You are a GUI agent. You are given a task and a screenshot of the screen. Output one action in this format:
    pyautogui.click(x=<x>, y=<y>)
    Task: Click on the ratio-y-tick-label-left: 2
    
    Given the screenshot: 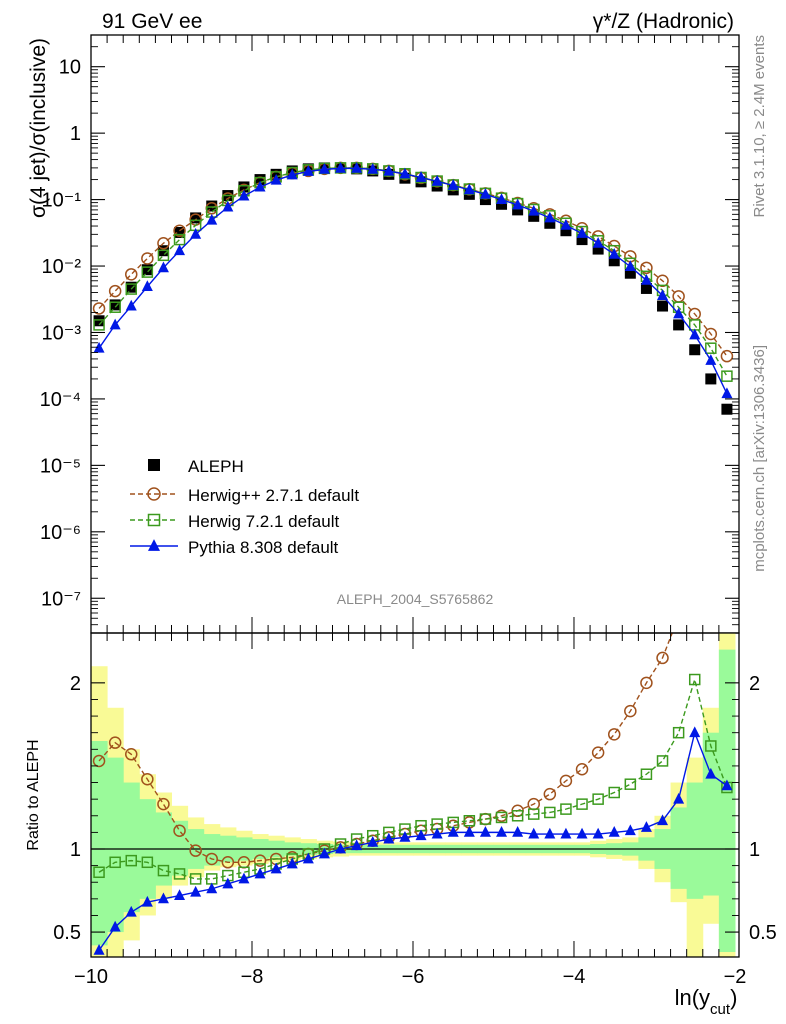 What is the action you would take?
    pyautogui.click(x=75, y=684)
    